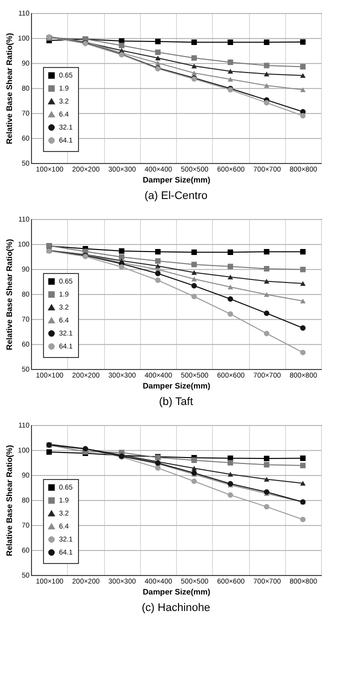 Image resolution: width=357 pixels, height=682 pixels. I want to click on text: (a) El-Centro, so click(176, 196).